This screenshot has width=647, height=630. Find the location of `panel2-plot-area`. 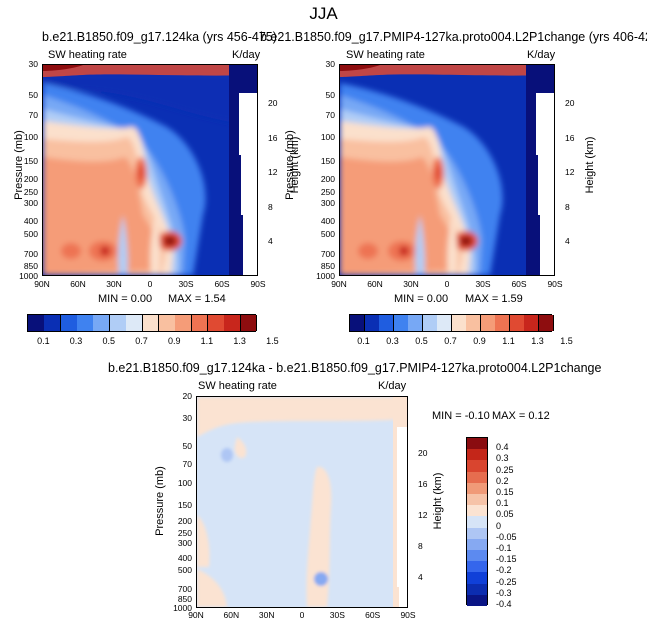

panel2-plot-area is located at coordinates (447, 170).